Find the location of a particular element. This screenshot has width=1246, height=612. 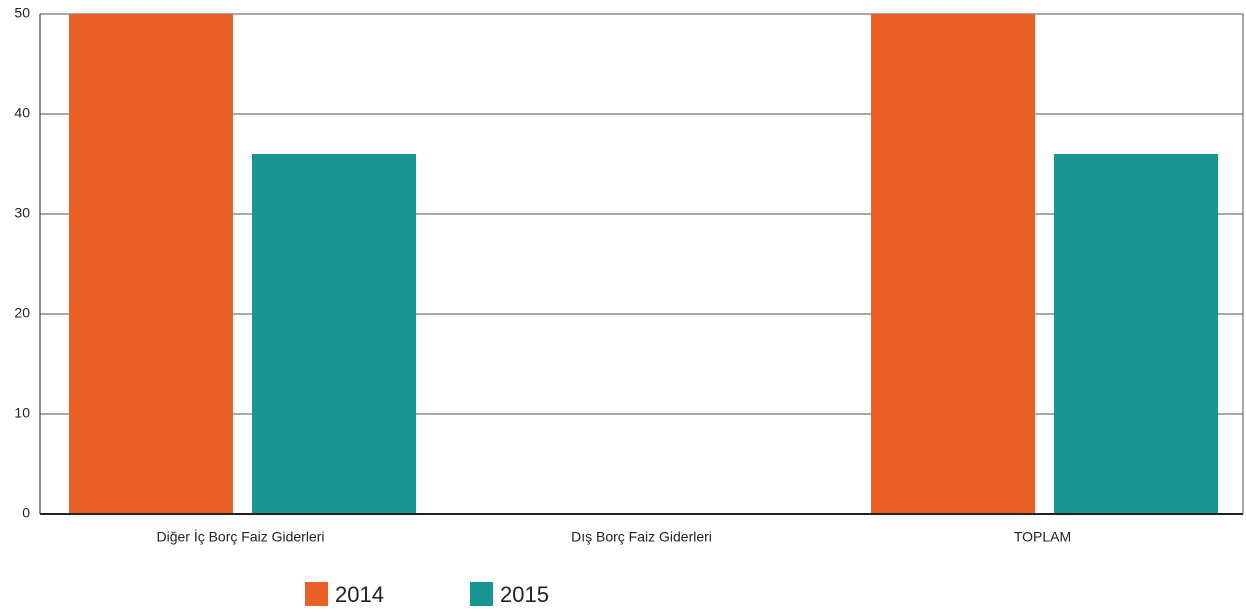

x-tick-label: Dış Borç Faiz Giderleri is located at coordinates (641, 537).